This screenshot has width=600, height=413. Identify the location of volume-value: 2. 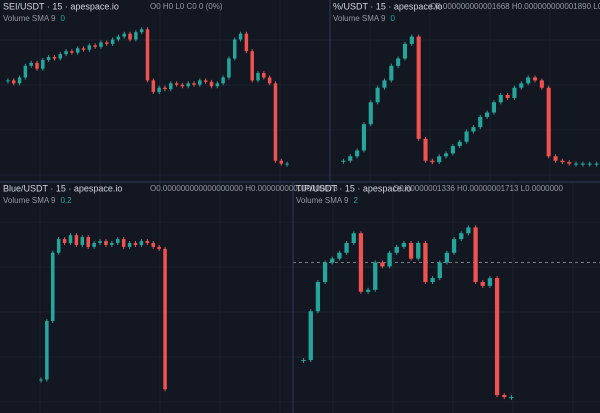
(355, 200).